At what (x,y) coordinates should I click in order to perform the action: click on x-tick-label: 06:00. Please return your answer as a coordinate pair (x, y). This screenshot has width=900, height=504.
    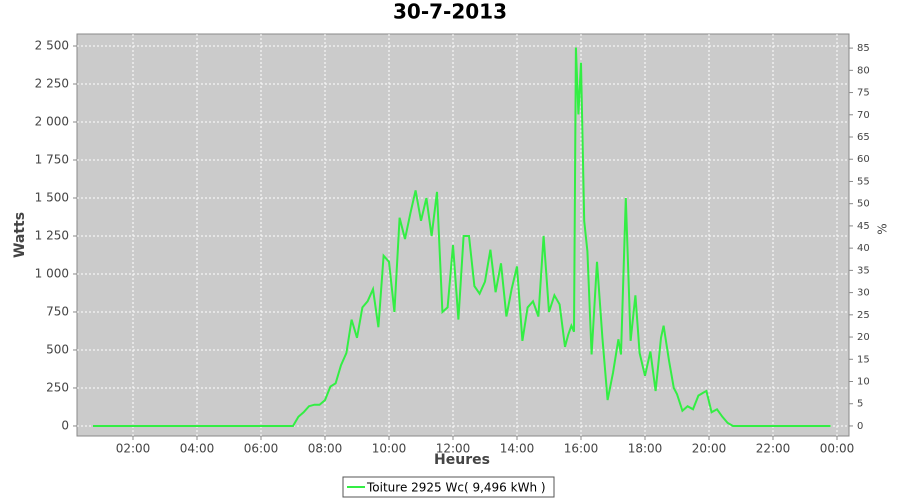
    Looking at the image, I should click on (261, 449).